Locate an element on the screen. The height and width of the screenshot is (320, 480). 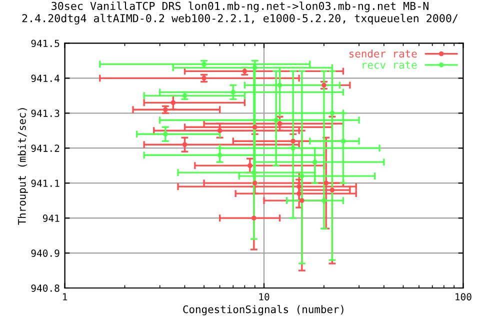
legend-label: sender rate is located at coordinates (383, 54).